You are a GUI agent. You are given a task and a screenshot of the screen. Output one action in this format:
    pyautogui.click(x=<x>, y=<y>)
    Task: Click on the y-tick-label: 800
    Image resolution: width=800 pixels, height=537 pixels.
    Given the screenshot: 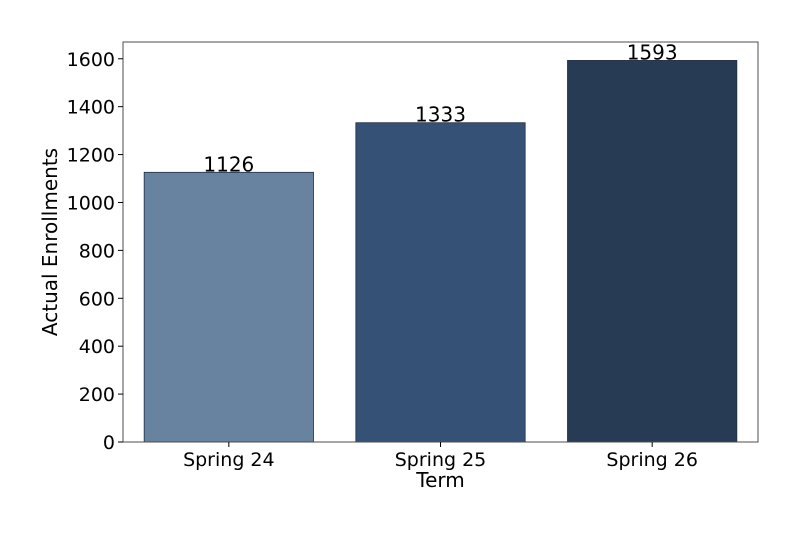 What is the action you would take?
    pyautogui.click(x=97, y=251)
    